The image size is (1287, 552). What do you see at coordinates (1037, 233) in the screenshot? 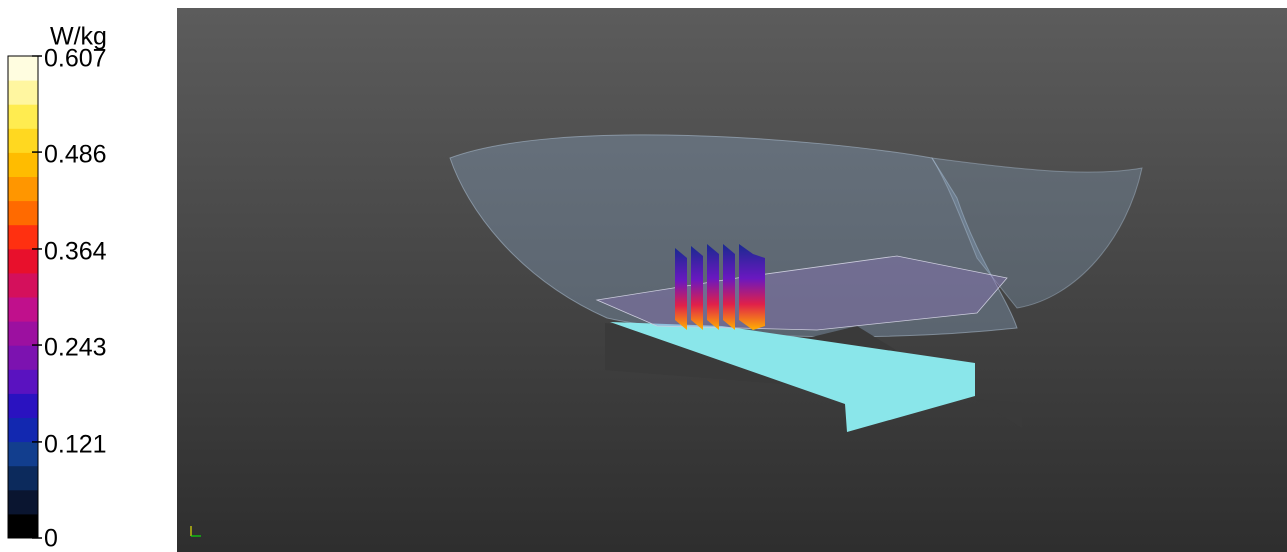
I see `hull-tail` at bounding box center [1037, 233].